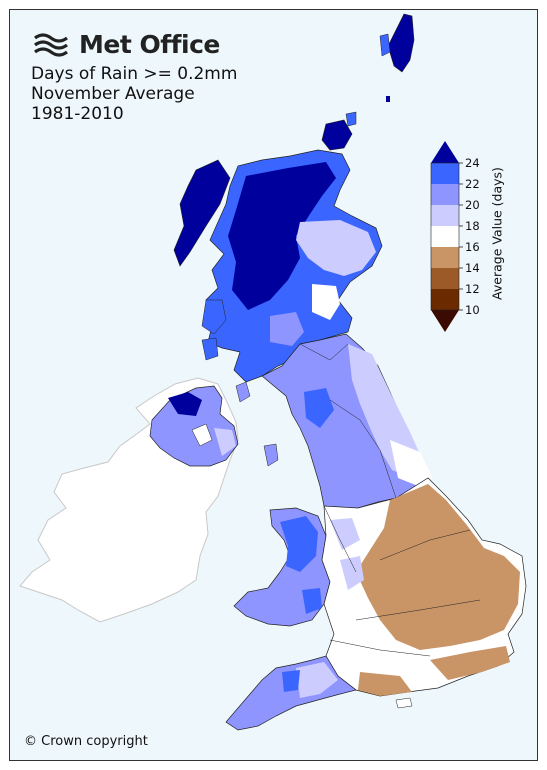 Image resolution: width=547 pixels, height=770 pixels. I want to click on isle-of-man, so click(271, 455).